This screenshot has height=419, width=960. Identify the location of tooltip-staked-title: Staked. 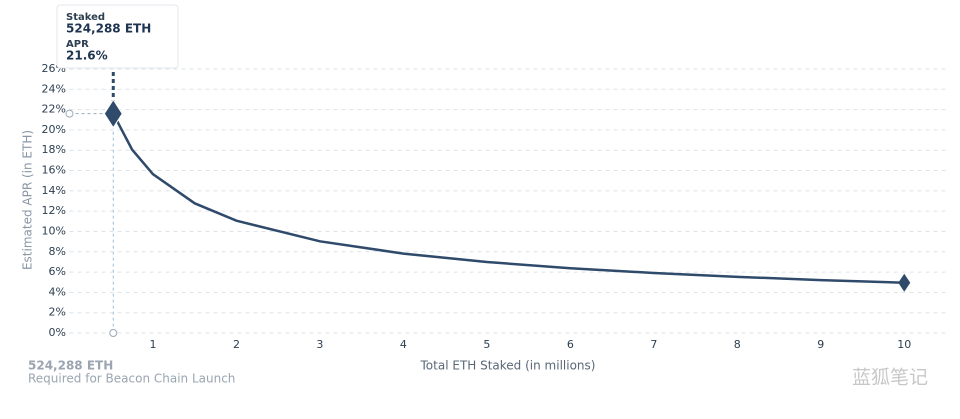
(85, 17).